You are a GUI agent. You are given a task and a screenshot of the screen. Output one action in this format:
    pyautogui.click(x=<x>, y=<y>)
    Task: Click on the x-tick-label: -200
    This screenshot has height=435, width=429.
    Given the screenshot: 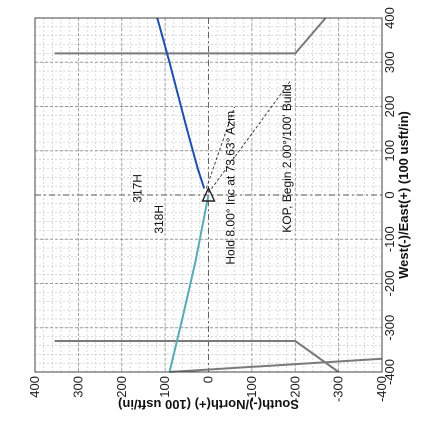 What is the action you would take?
    pyautogui.click(x=389, y=283)
    